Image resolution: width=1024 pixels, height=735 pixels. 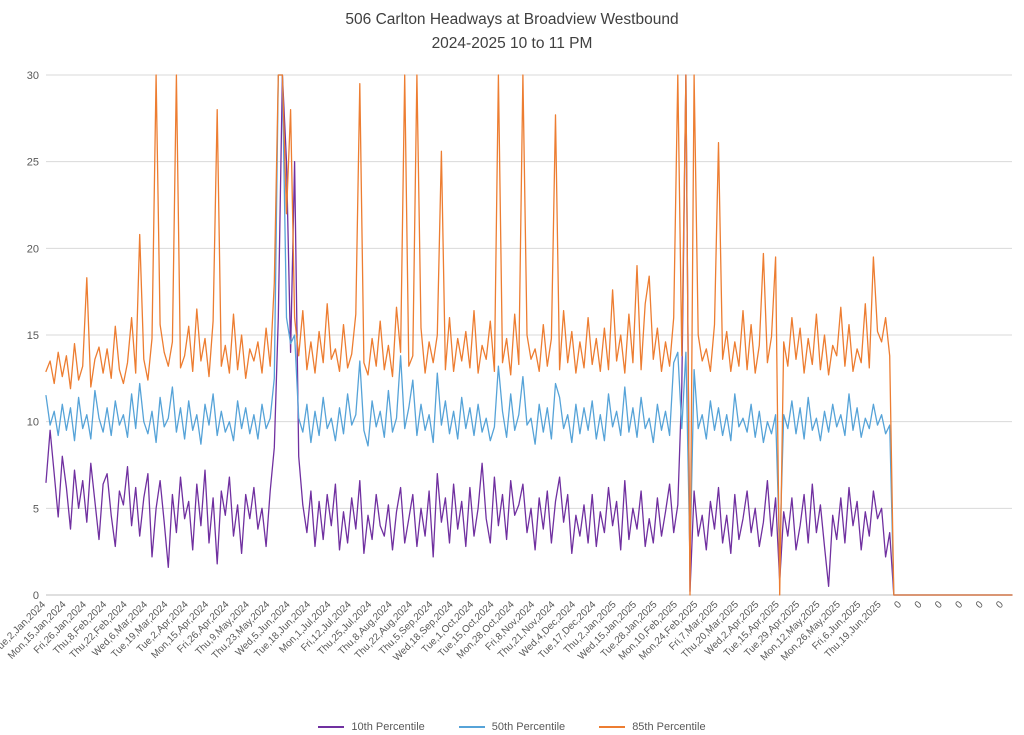 I want to click on legend-label-50th-percentile: 50th Percentile, so click(x=528, y=727).